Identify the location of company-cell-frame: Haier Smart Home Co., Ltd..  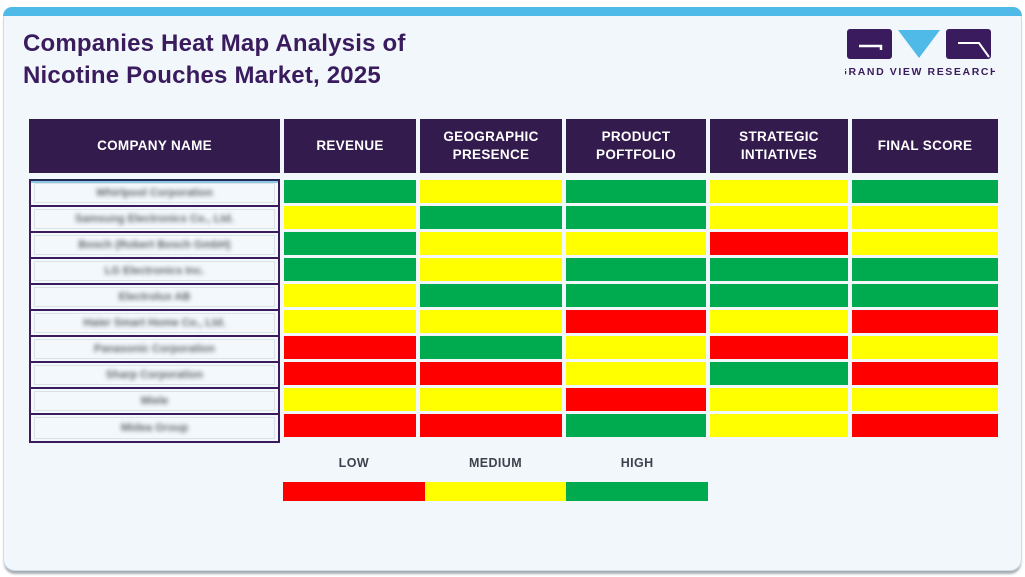
(154, 323).